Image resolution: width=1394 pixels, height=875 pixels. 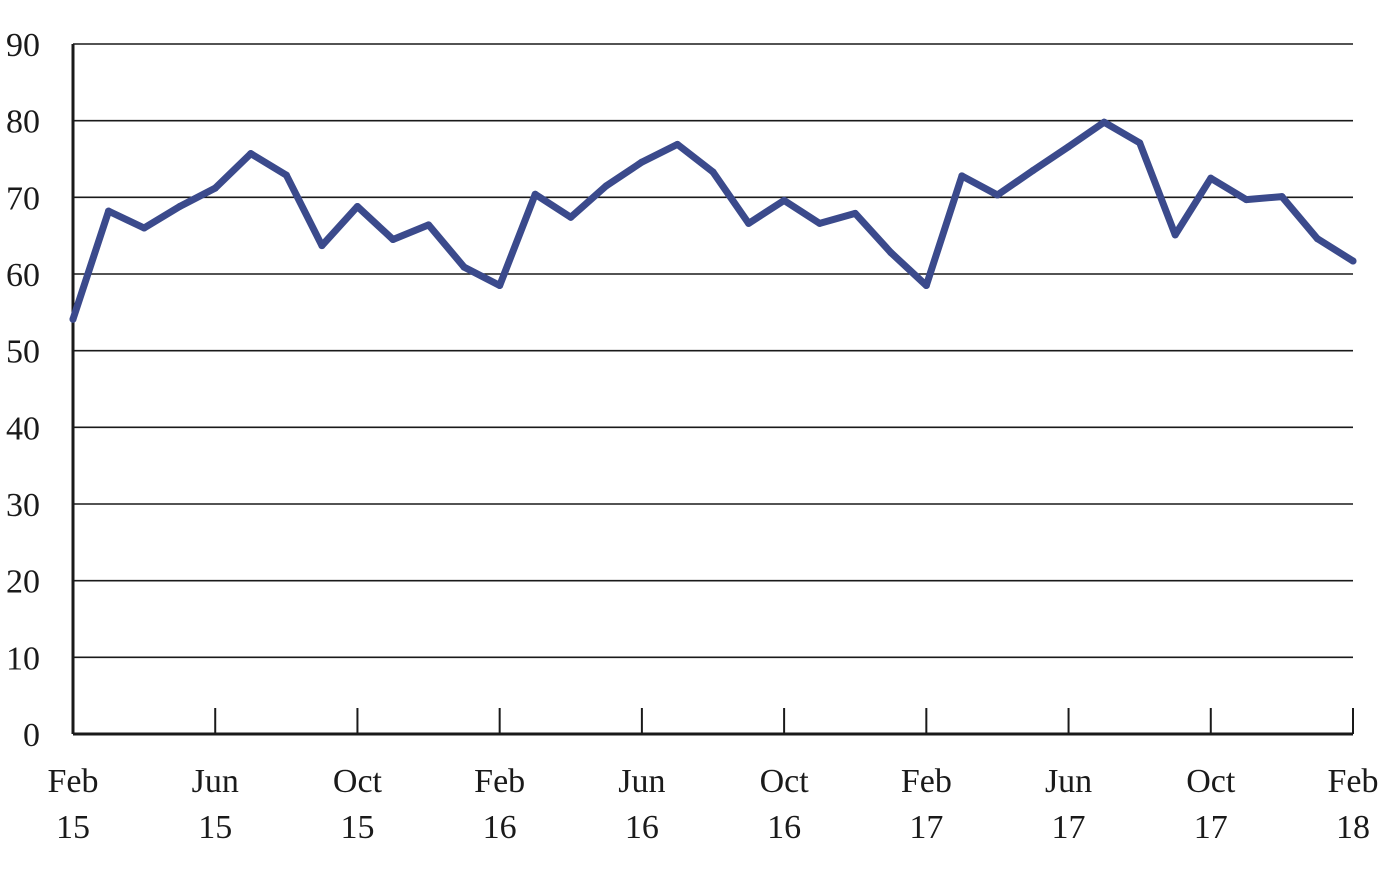 What do you see at coordinates (23, 45) in the screenshot?
I see `y-tick-label: 90` at bounding box center [23, 45].